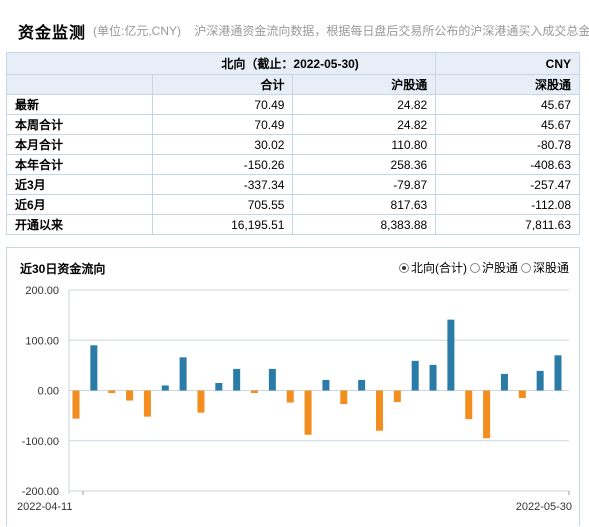  What do you see at coordinates (222, 184) in the screenshot?
I see `value-cell: -337.34` at bounding box center [222, 184].